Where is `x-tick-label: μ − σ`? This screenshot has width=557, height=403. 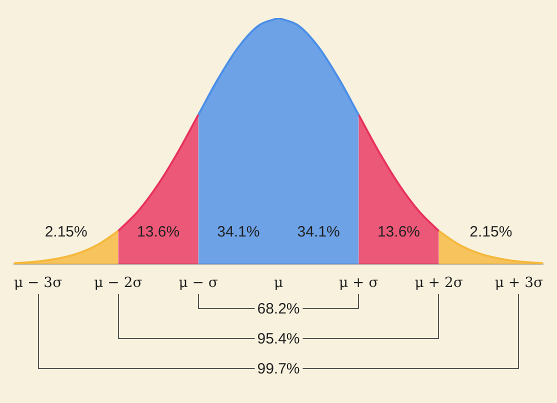 x-tick-label: μ − σ is located at coordinates (198, 283).